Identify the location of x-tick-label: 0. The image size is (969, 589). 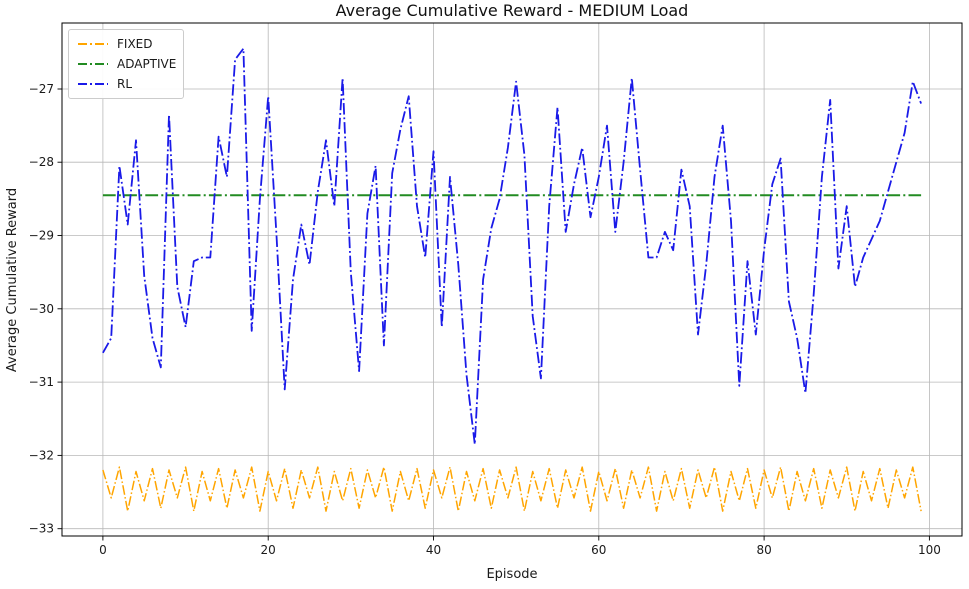
(103, 550).